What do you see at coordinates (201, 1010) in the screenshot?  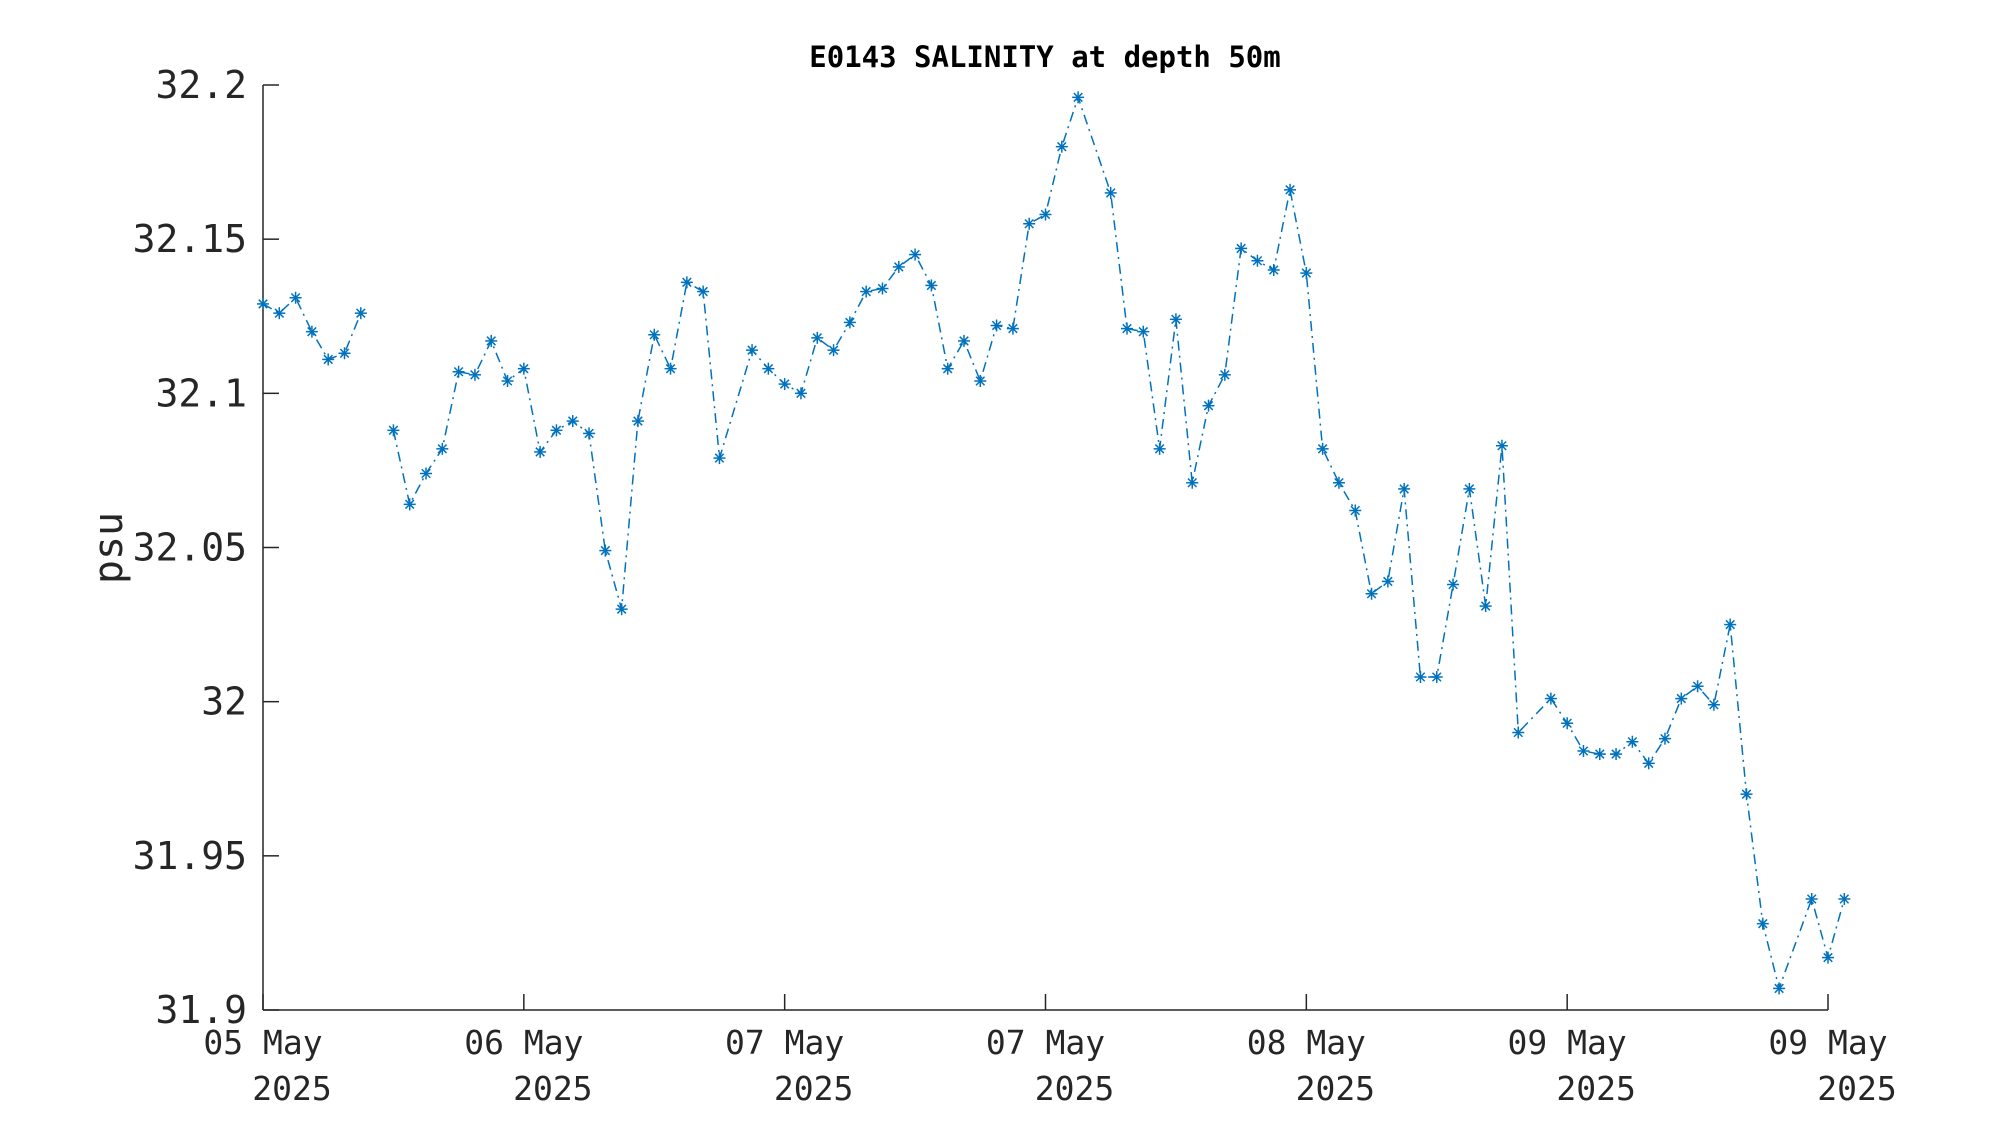 I see `y-tick-label: 31.9` at bounding box center [201, 1010].